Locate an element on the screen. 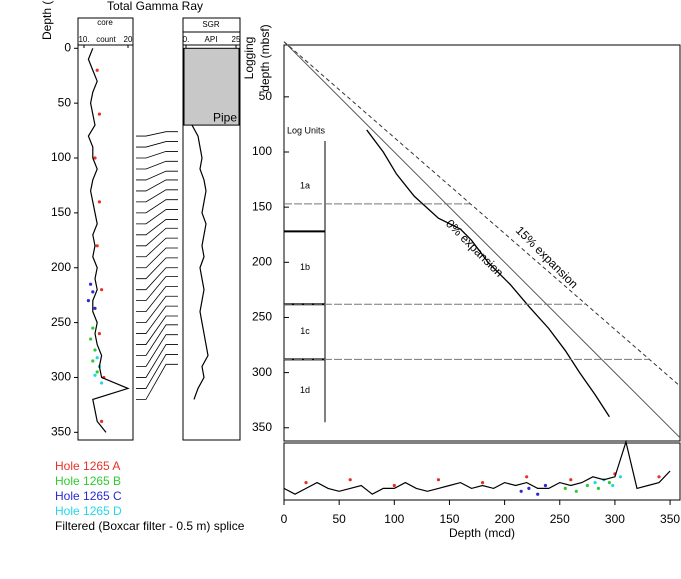 This screenshot has height=579, width=681. sgr-trace is located at coordinates (200, 262).